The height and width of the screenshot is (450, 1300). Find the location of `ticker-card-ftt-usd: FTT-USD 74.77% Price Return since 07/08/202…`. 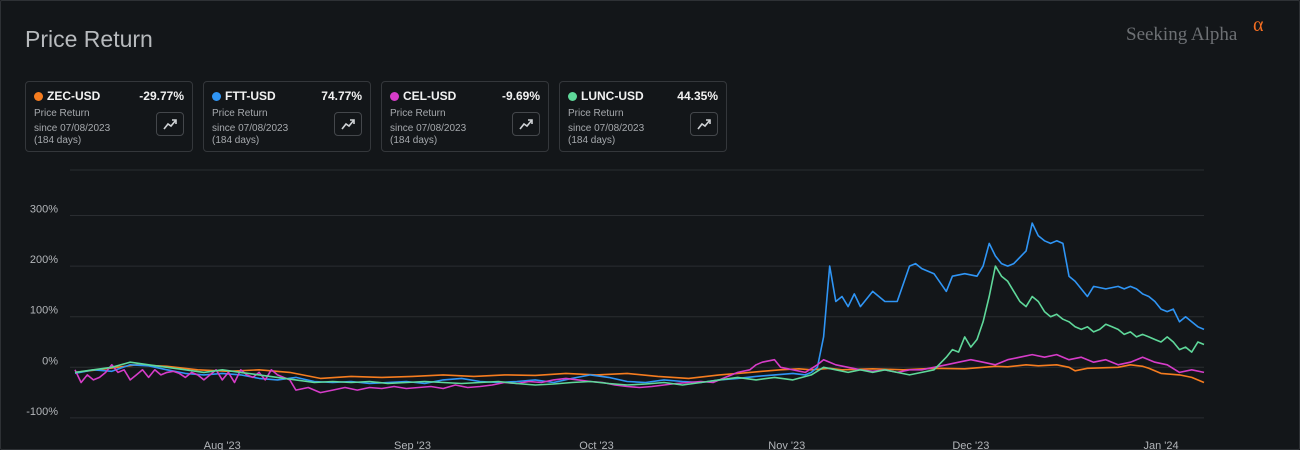

ticker-card-ftt-usd: FTT-USD 74.77% Price Return since 07/08/202… is located at coordinates (287, 116).